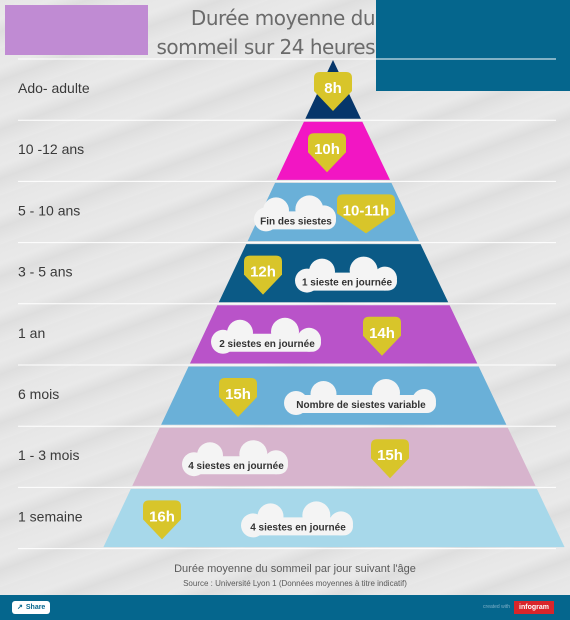 Image resolution: width=570 pixels, height=620 pixels. Describe the element at coordinates (162, 516) in the screenshot. I see `hours-label: 16h` at that location.